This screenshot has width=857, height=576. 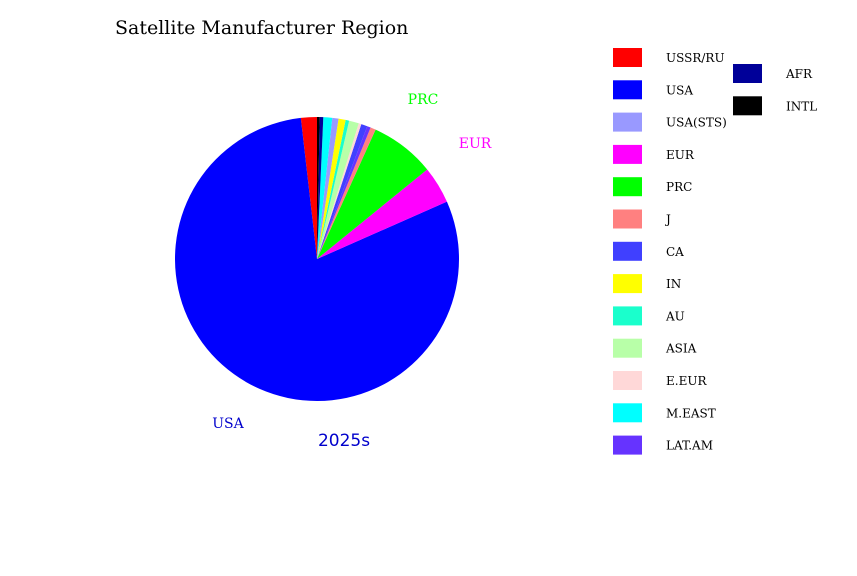 I want to click on legend-label-ca: CA, so click(x=675, y=252).